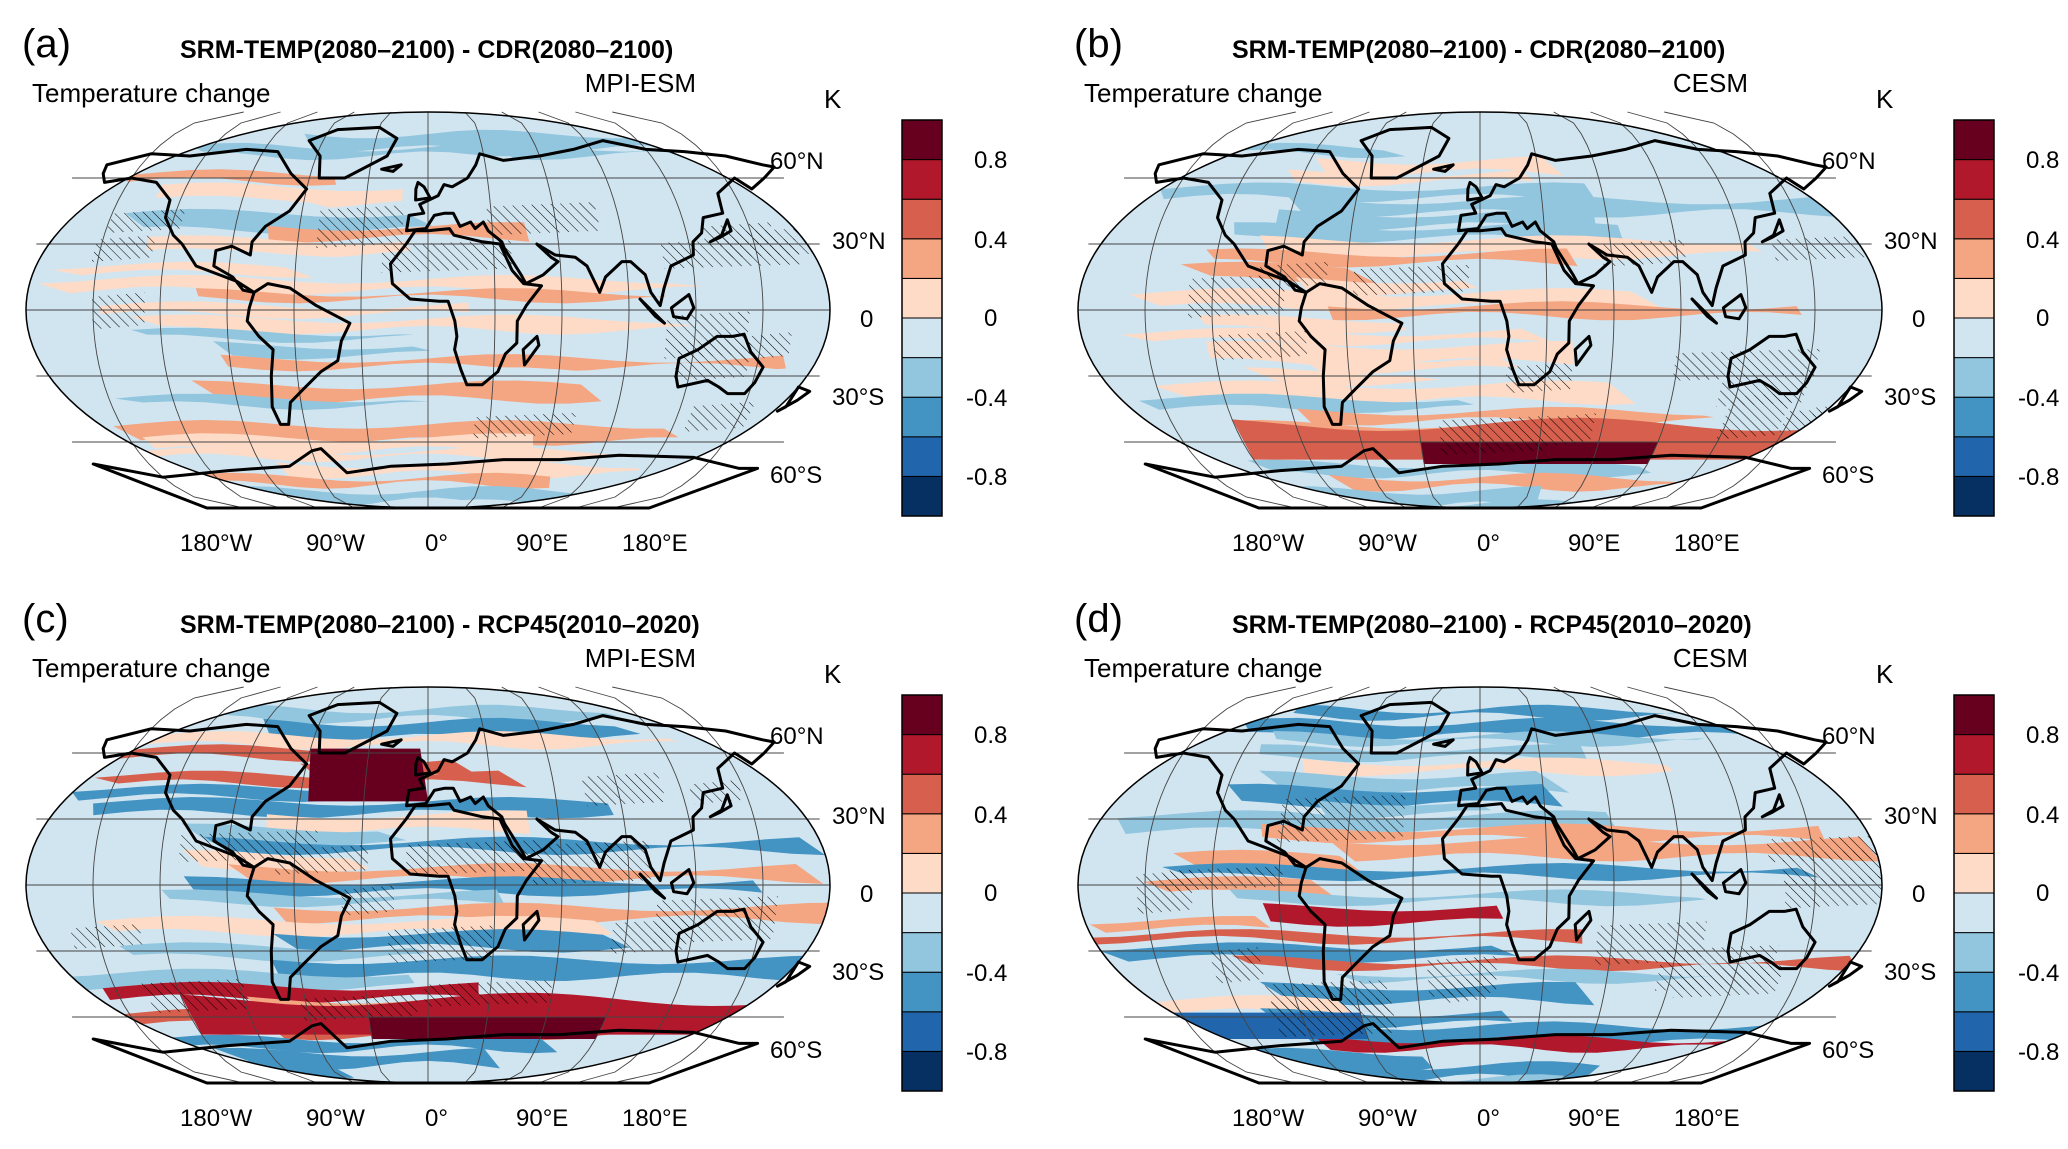 The width and height of the screenshot is (2068, 1149). I want to click on significance-hatching, so click(424, 896).